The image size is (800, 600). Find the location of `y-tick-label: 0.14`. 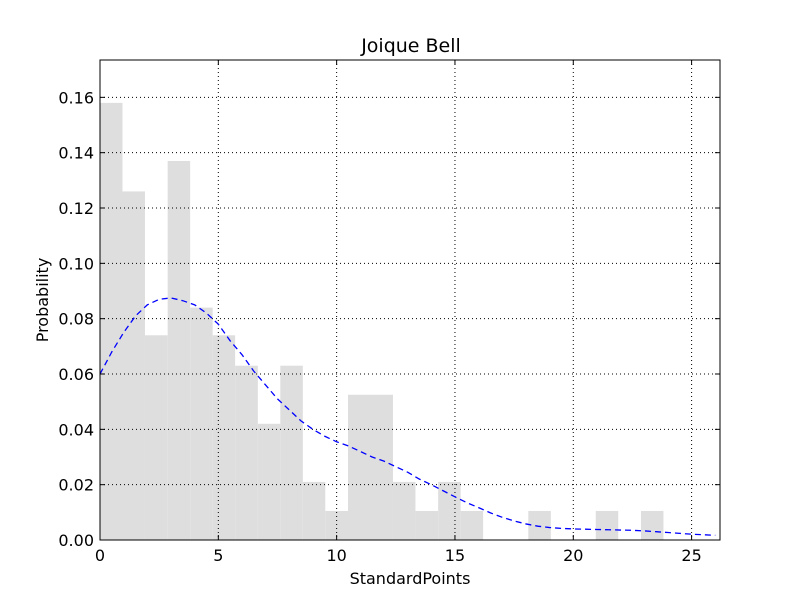

y-tick-label: 0.14 is located at coordinates (76, 153).